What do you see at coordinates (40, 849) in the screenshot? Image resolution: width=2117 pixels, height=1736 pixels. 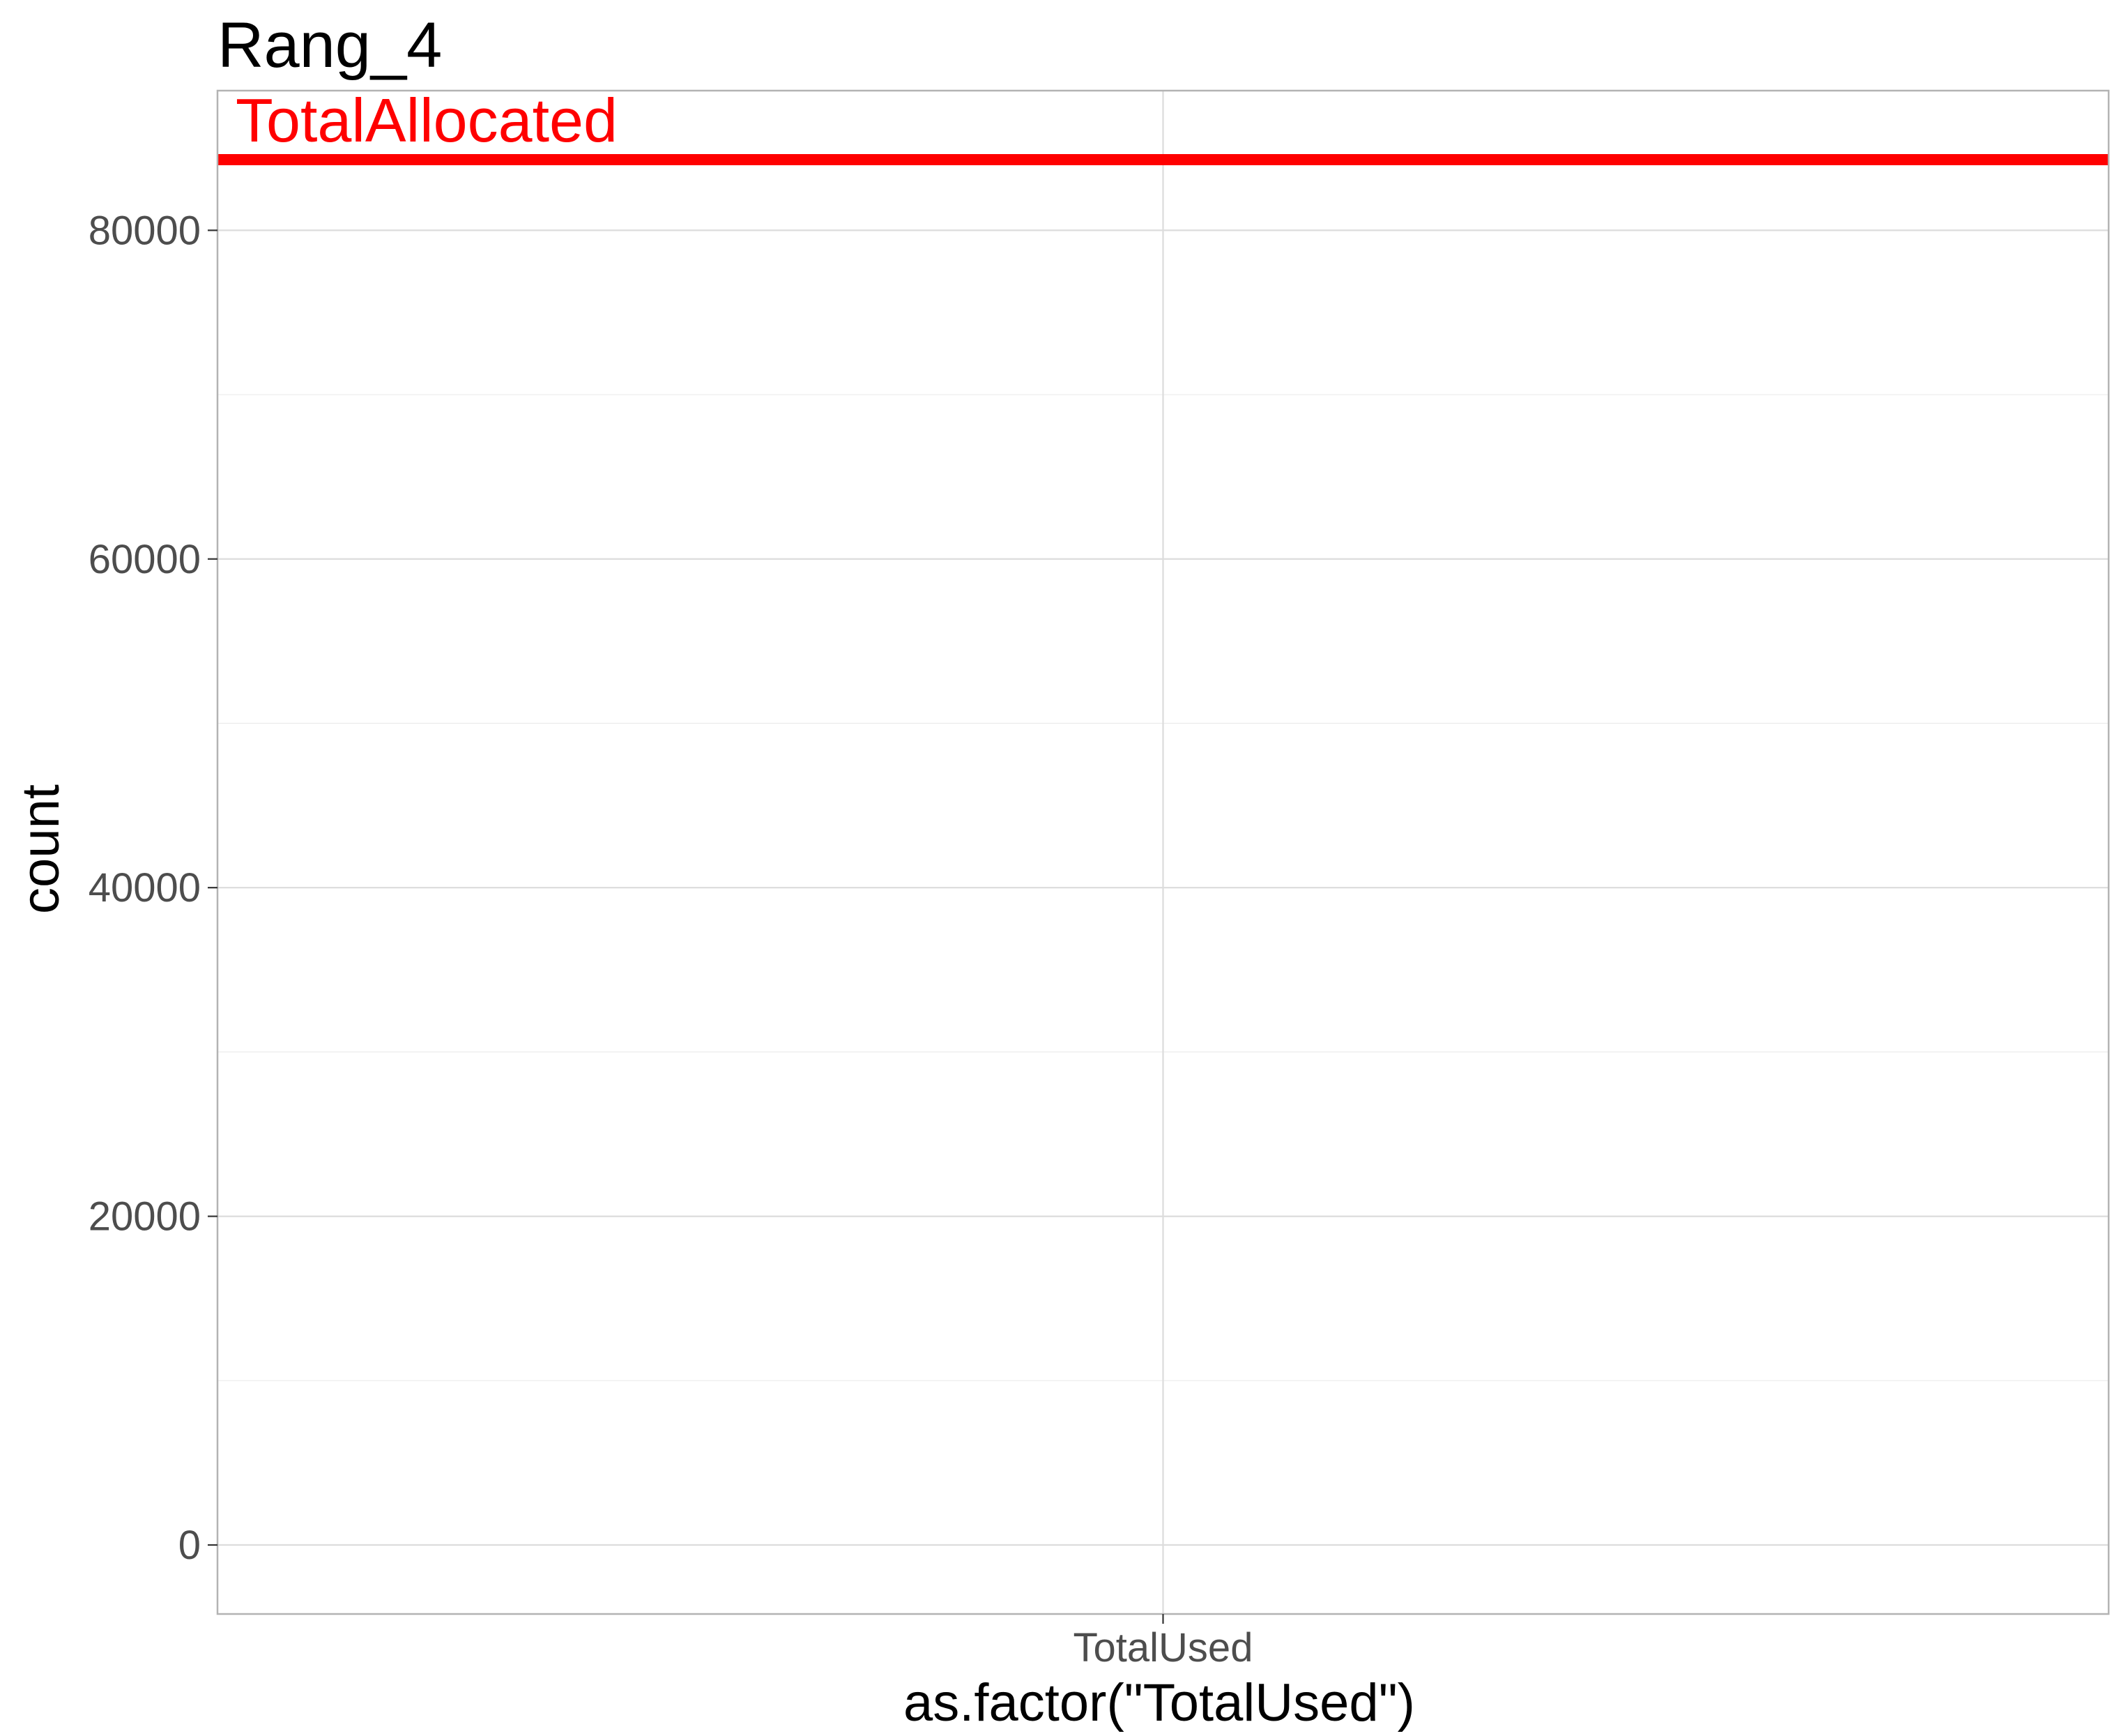 I see `y-axis-title: count` at bounding box center [40, 849].